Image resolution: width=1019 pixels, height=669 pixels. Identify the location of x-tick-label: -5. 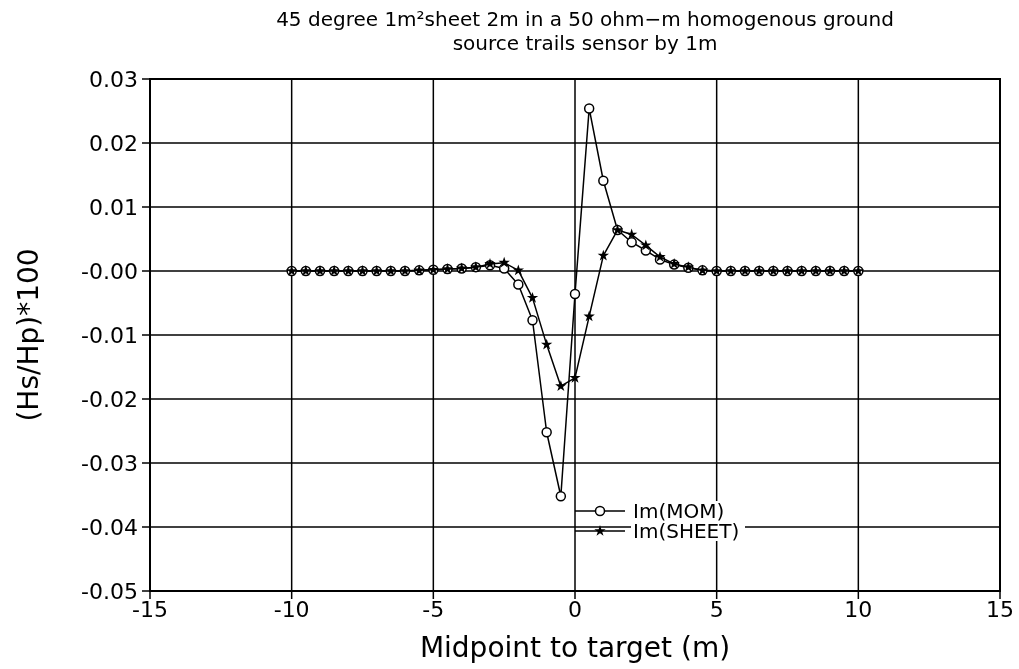
(433, 609).